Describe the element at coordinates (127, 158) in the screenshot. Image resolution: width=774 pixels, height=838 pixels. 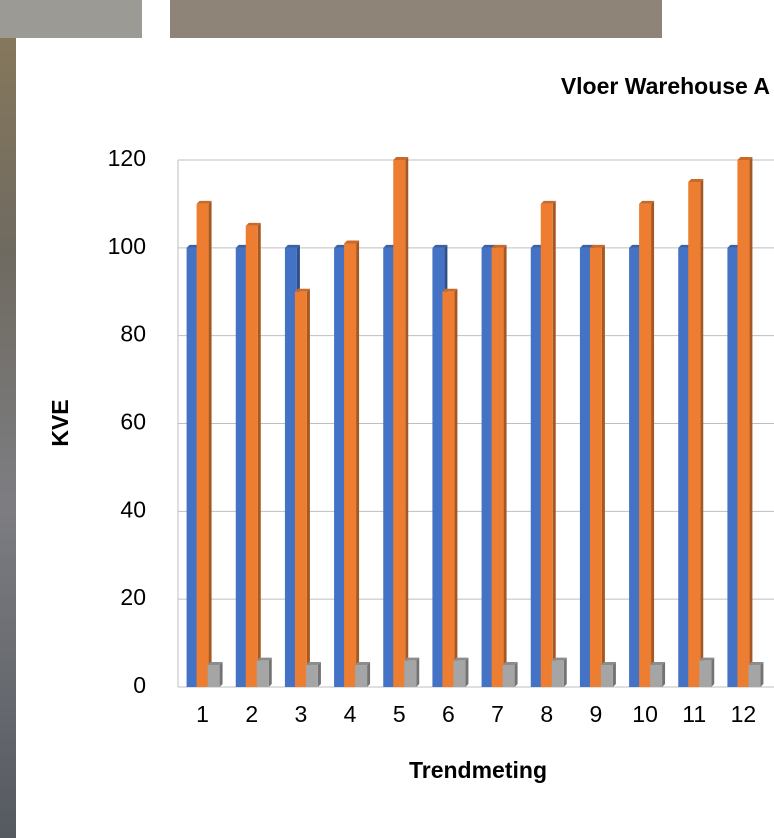
I see `y-tick-label: 120` at that location.